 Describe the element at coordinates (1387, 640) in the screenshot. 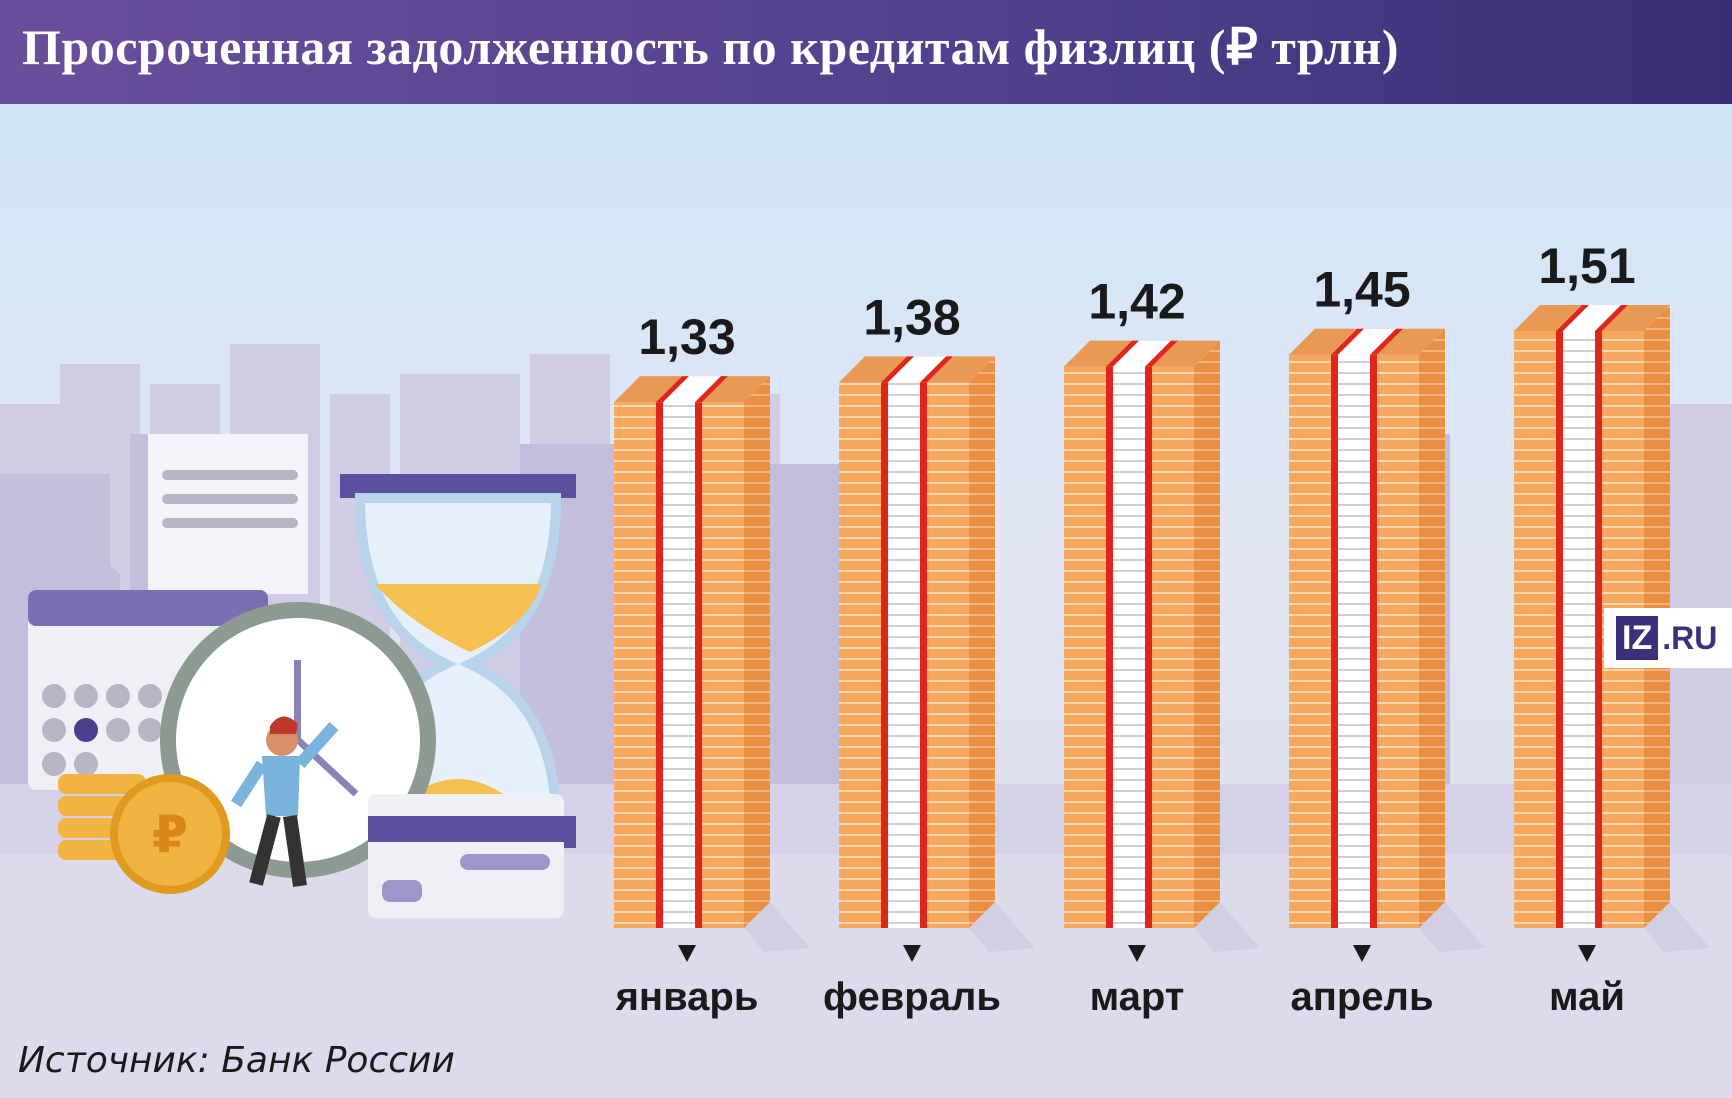

I see `bar-апрель` at that location.